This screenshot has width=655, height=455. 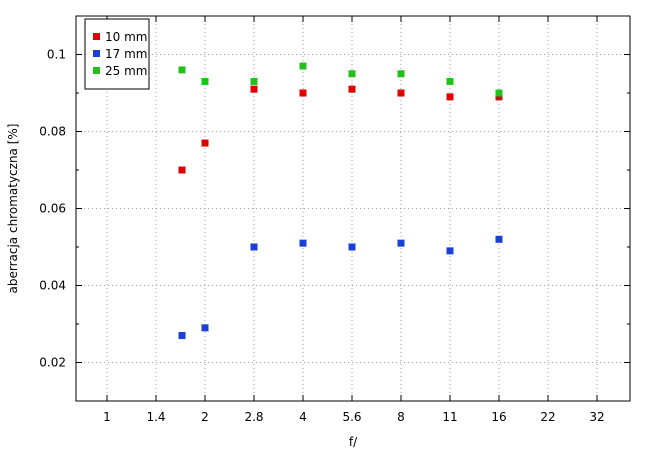 What do you see at coordinates (498, 417) in the screenshot?
I see `x-tick-label: 16` at bounding box center [498, 417].